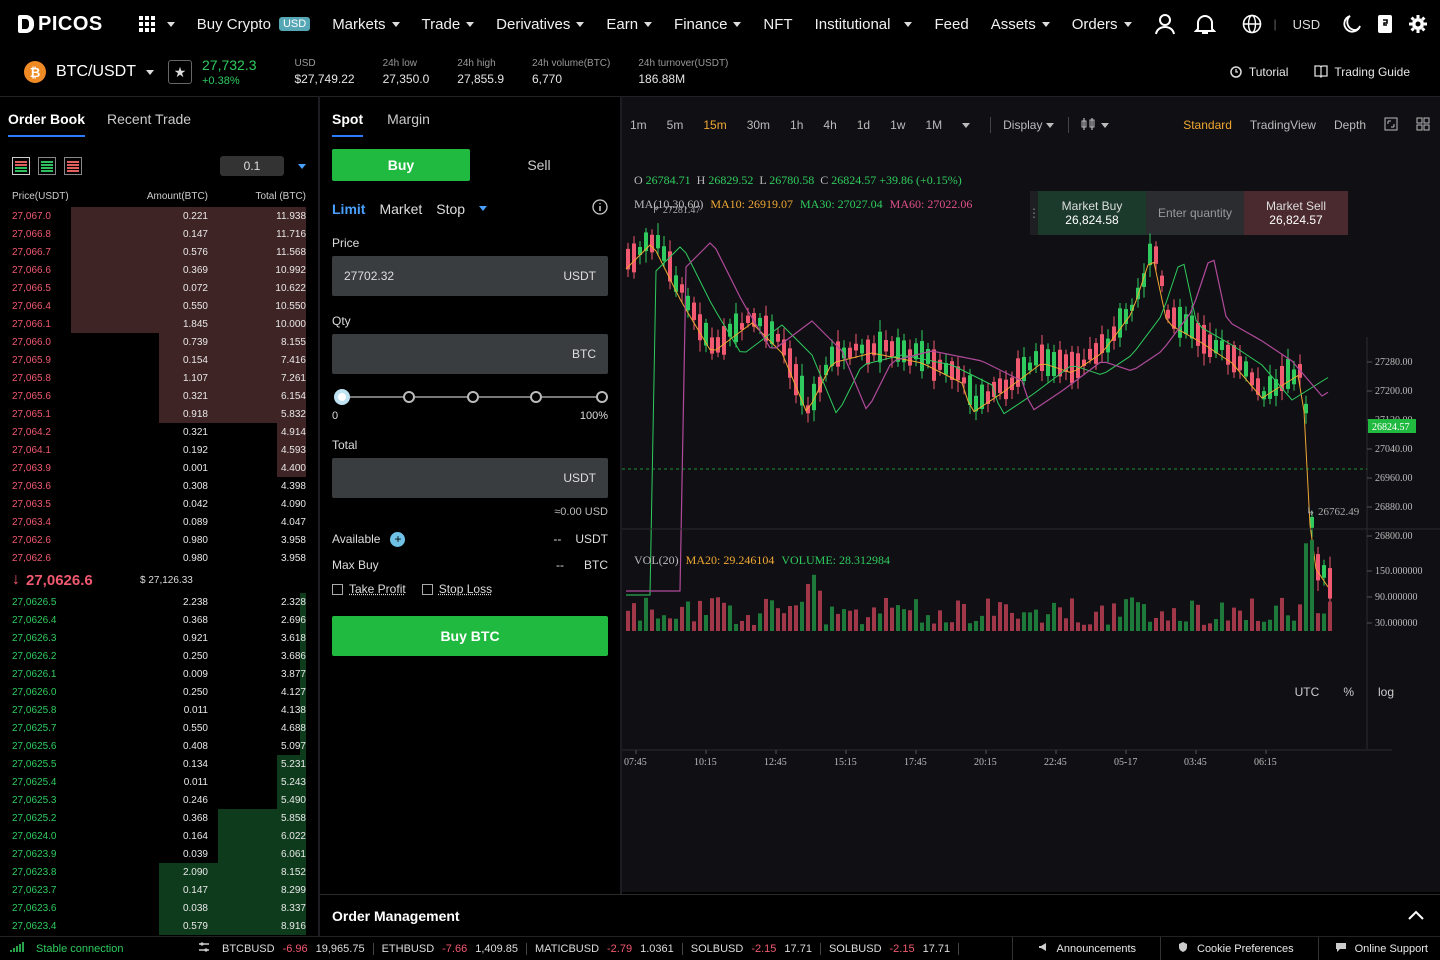  What do you see at coordinates (1195, 213) in the screenshot?
I see `quick-quantity-input: Enter quantity` at bounding box center [1195, 213].